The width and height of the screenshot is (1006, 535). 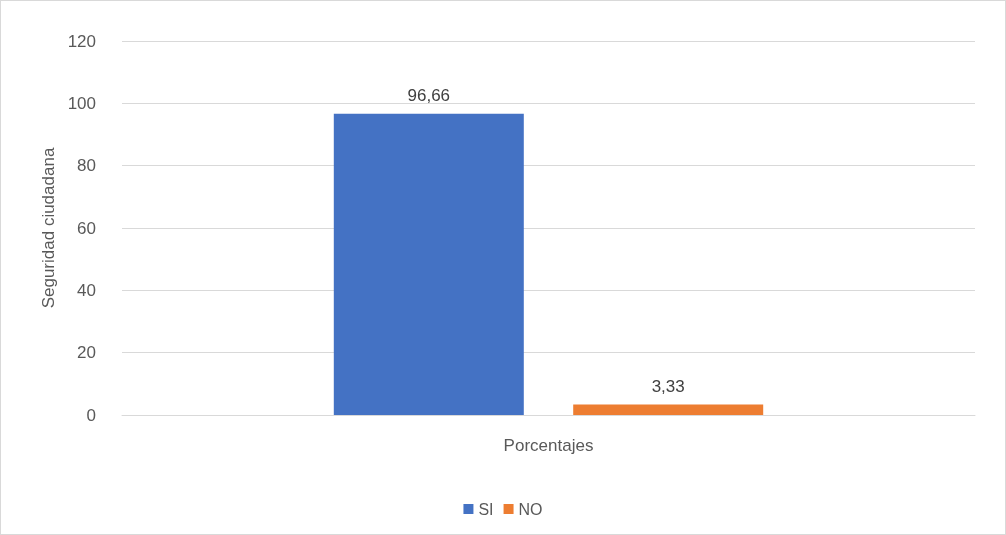 I want to click on y-tick-label: 20, so click(x=86, y=353).